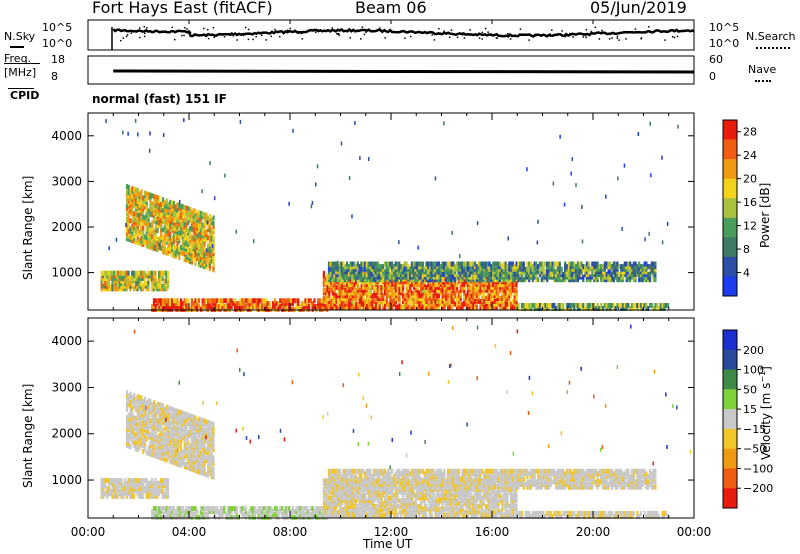 The height and width of the screenshot is (554, 800). Describe the element at coordinates (617, 38) in the screenshot. I see `noise-search-point` at that location.